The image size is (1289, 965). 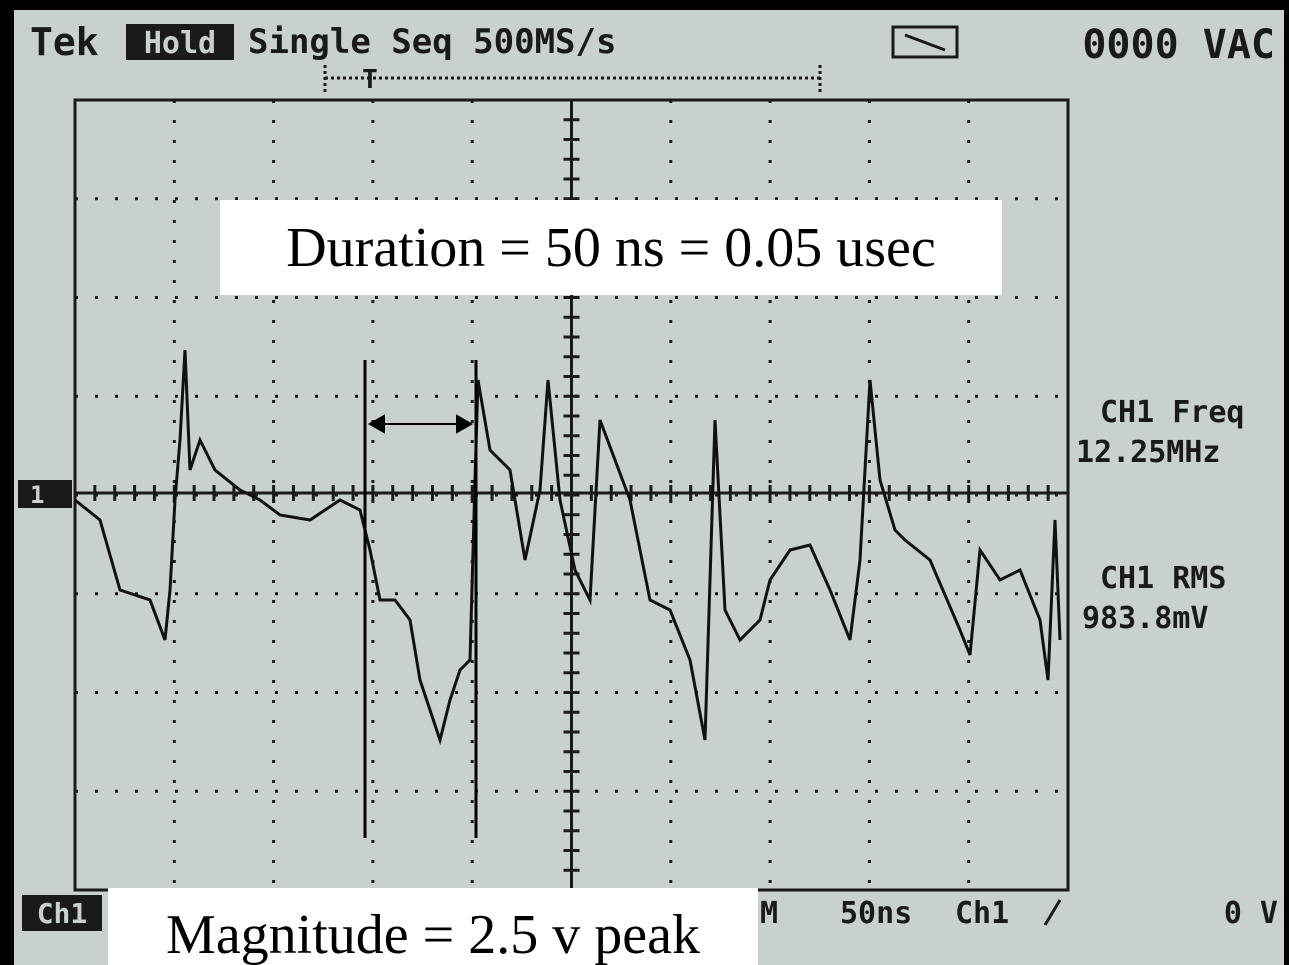 I want to click on trigger-source: Ch1, so click(x=982, y=913).